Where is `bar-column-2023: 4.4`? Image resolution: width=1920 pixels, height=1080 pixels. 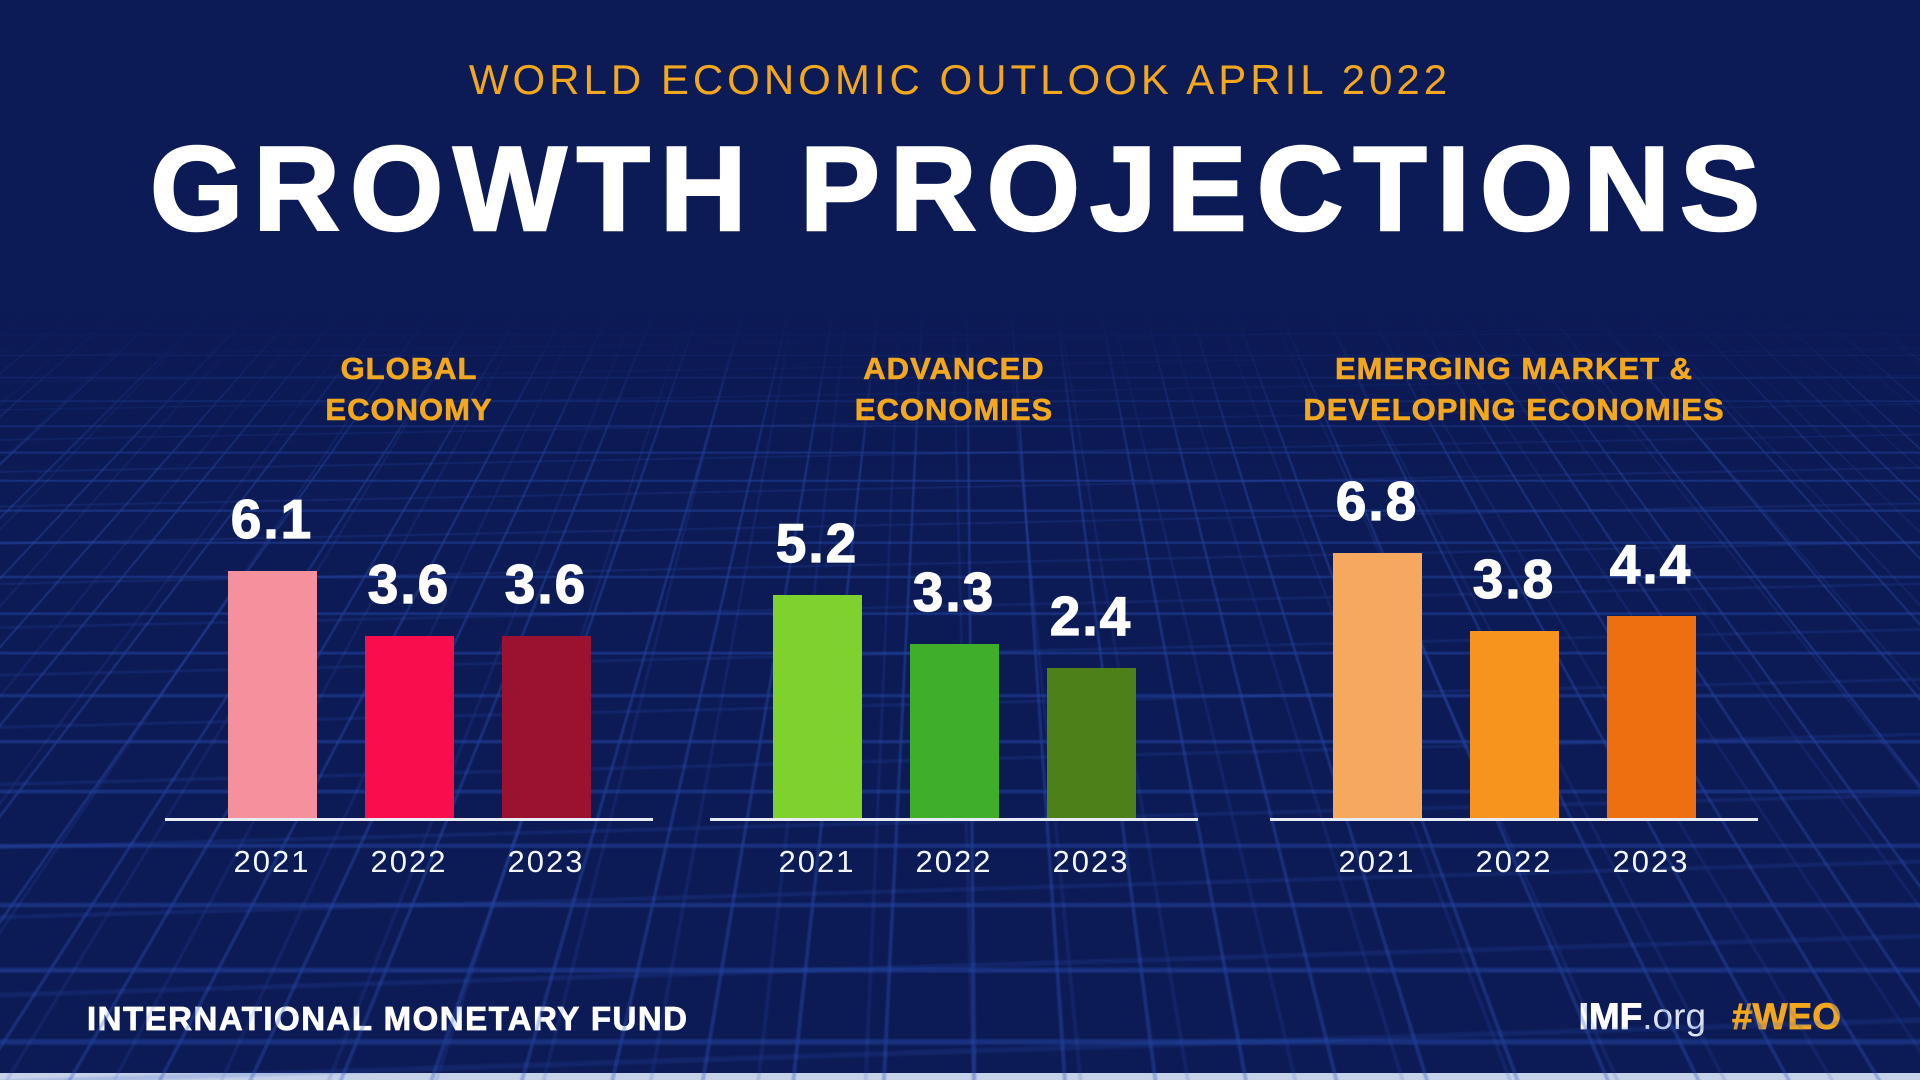
bar-column-2023: 4.4 is located at coordinates (1651, 676).